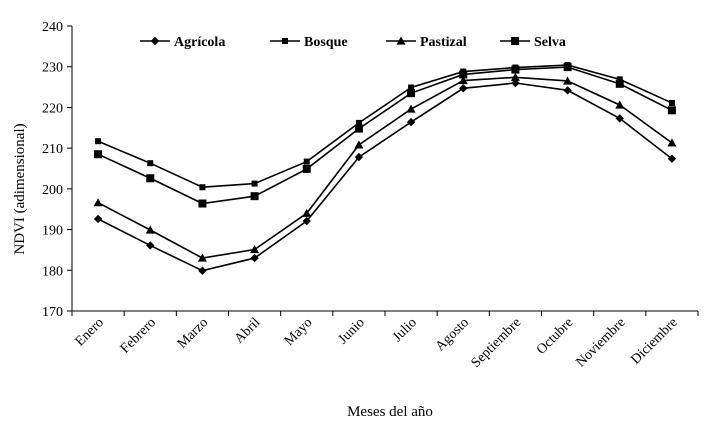  I want to click on x-tick-label: Abril, so click(248, 331).